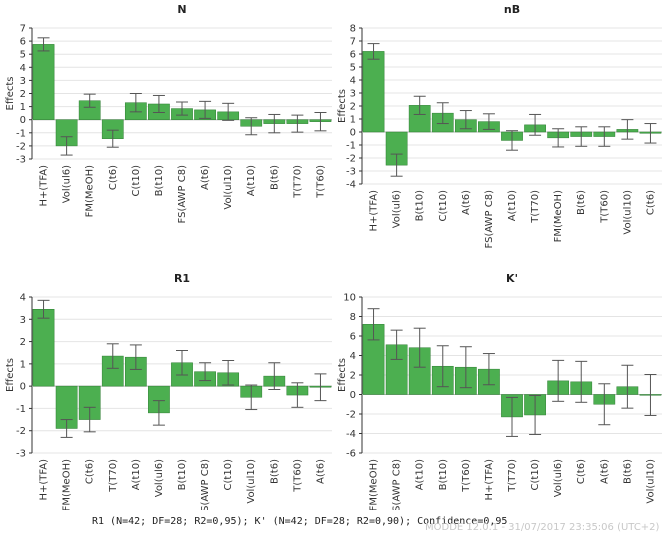 The image size is (666, 533). Describe the element at coordinates (349, 298) in the screenshot. I see `y-tick-label: 10` at that location.